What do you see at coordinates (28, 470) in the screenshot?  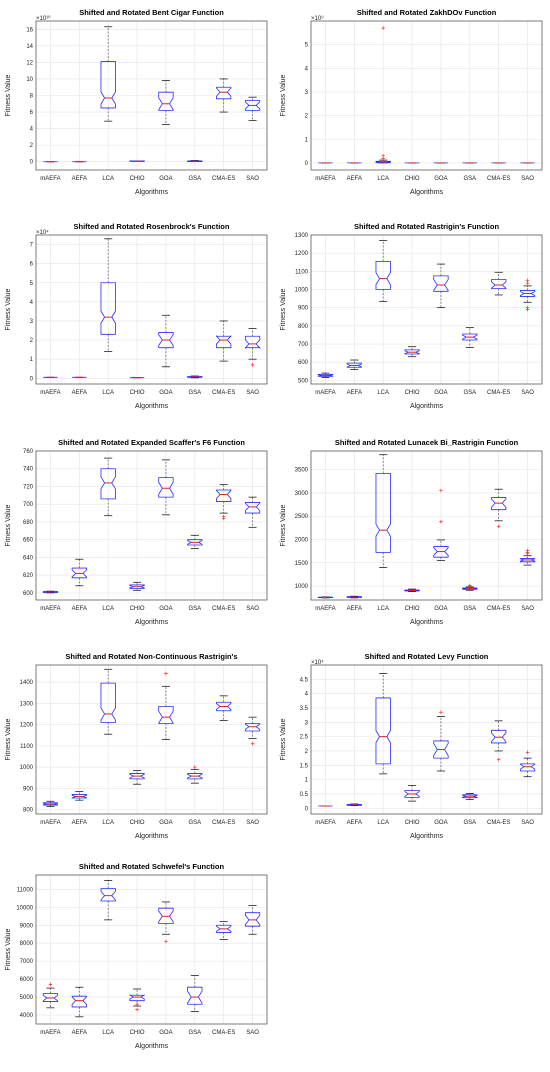 I see `y-tick-label: 740` at bounding box center [28, 470].